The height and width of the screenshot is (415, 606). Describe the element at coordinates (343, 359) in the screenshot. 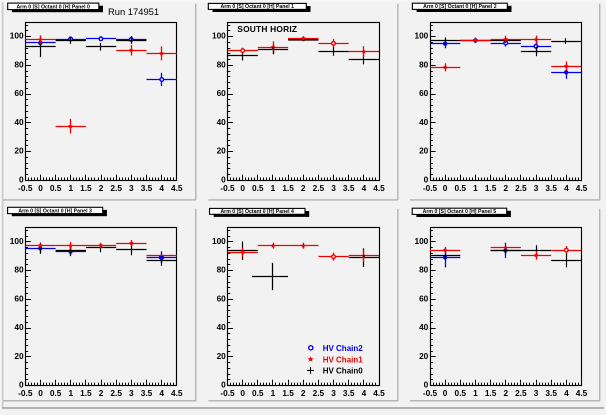

I see `svg-text: HV Chain1` at that location.